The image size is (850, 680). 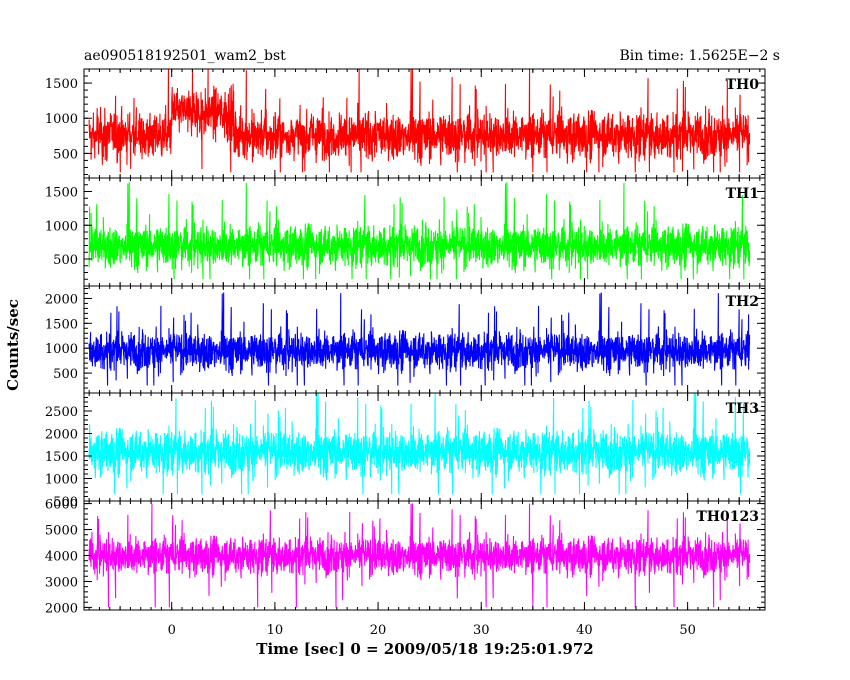 What do you see at coordinates (727, 517) in the screenshot?
I see `panel-label-th0123: TH0123` at bounding box center [727, 517].